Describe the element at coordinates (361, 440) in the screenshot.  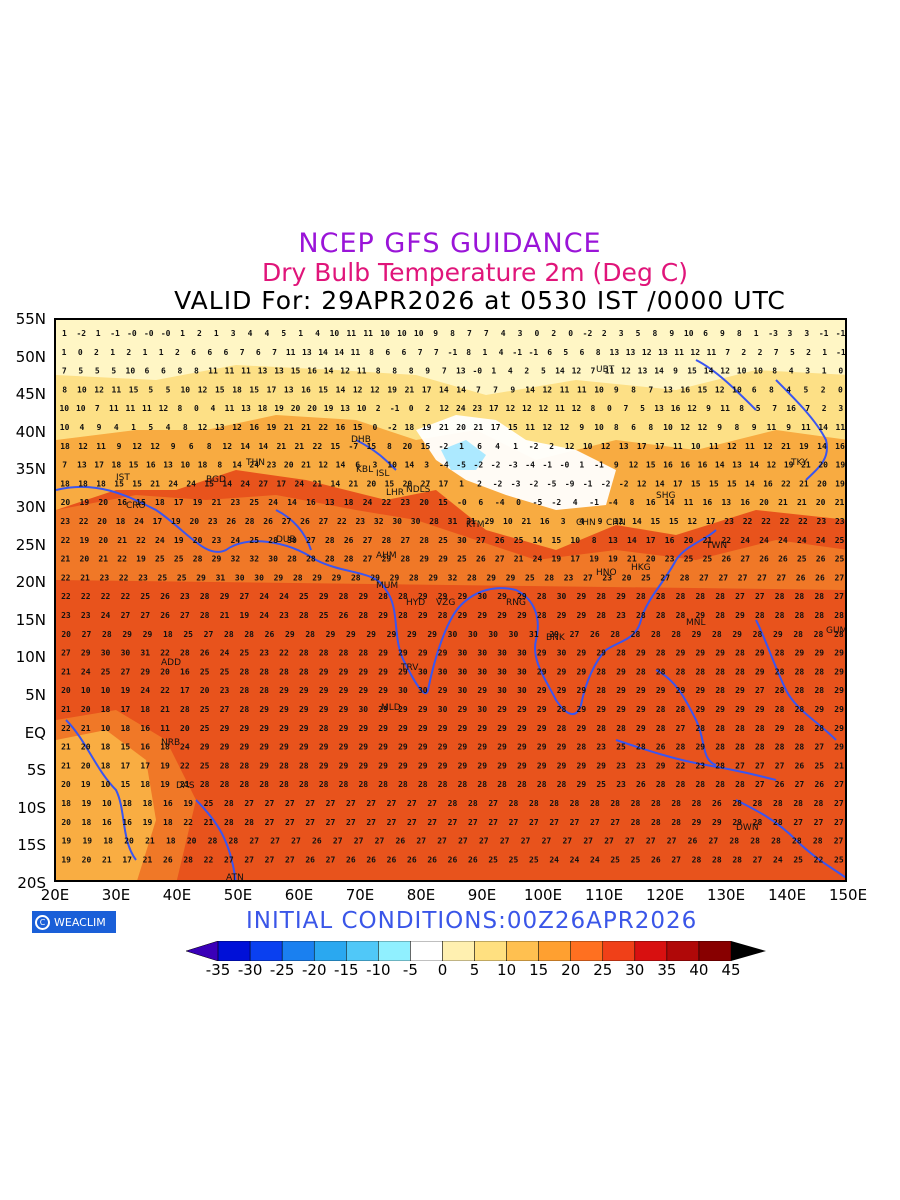
I see `station-label: DHB` at that location.